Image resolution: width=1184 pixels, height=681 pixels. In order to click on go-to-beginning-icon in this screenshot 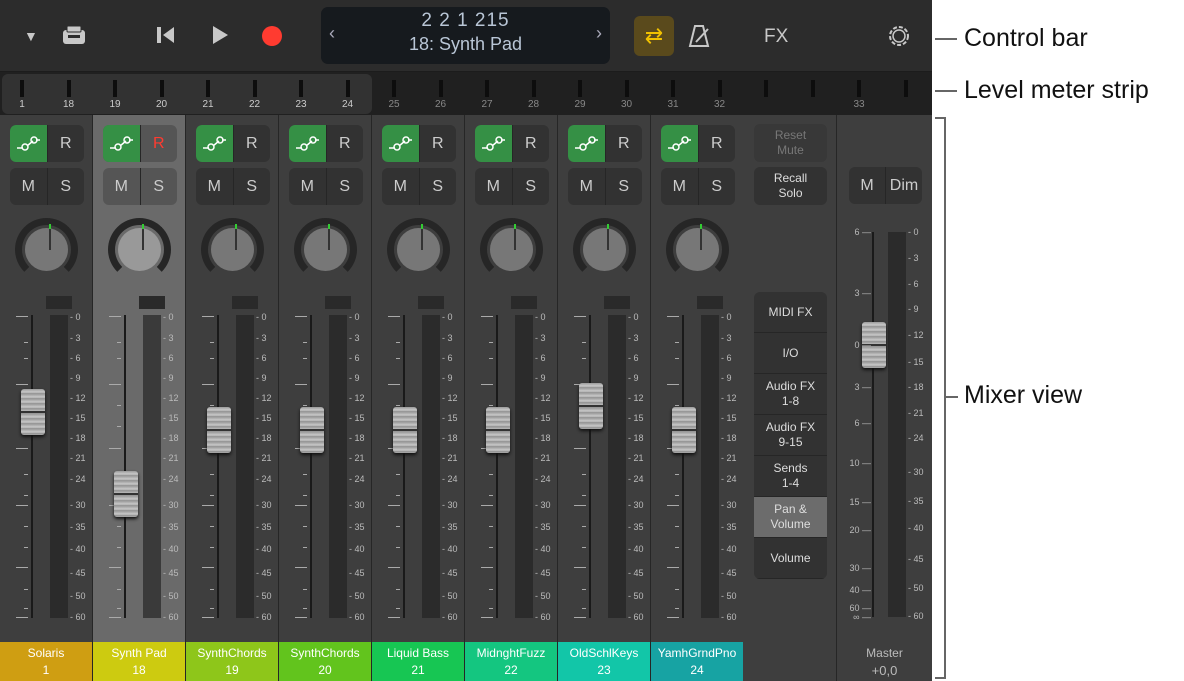, I will do `click(166, 35)`.